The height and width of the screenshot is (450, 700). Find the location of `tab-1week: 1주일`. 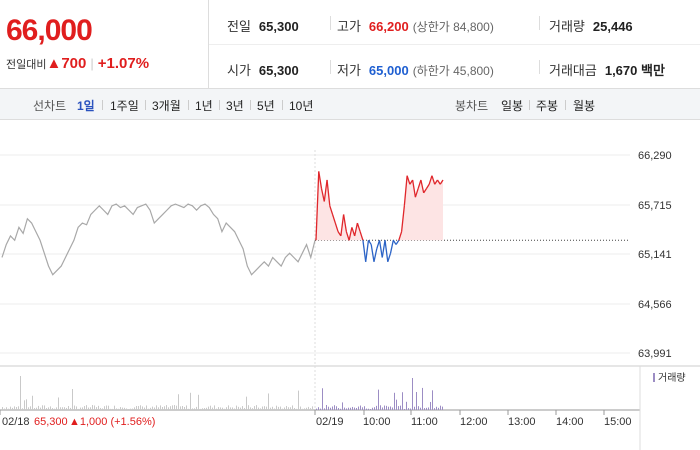

tab-1week: 1주일 is located at coordinates (124, 106).